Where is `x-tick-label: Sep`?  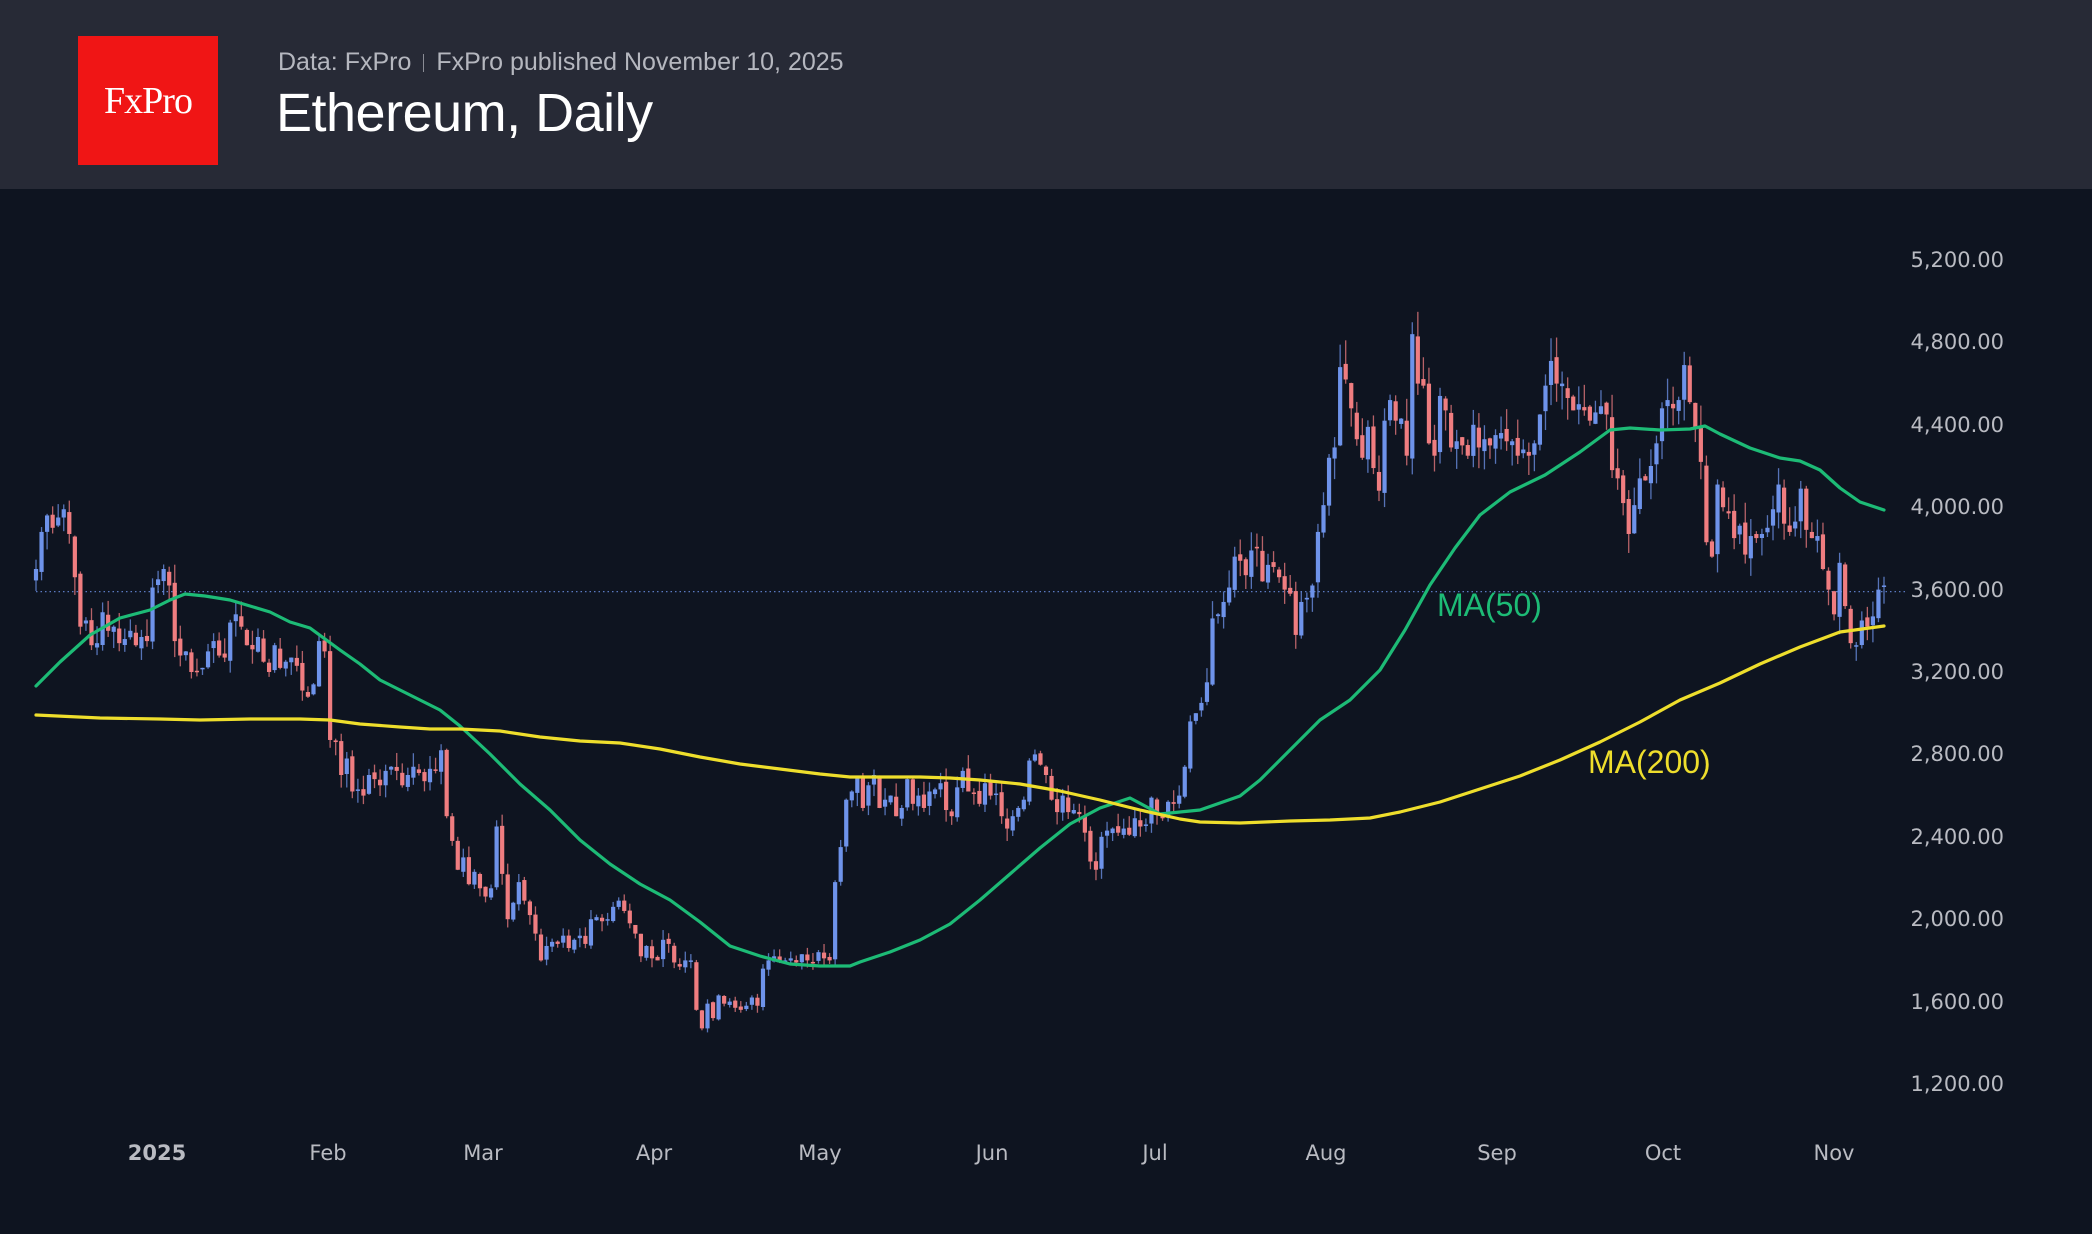
x-tick-label: Sep is located at coordinates (1497, 1153).